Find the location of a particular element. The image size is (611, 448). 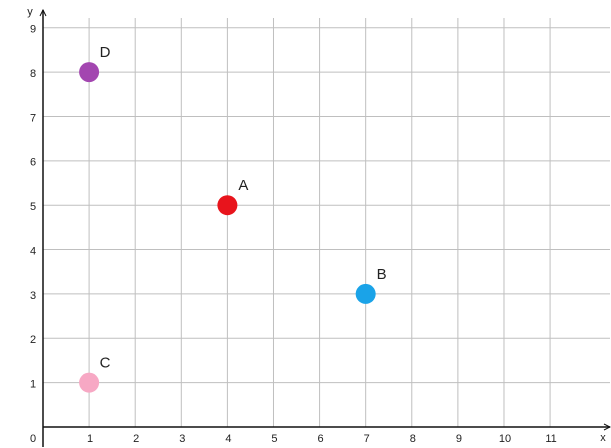

x-tick-label: 10 is located at coordinates (505, 439).